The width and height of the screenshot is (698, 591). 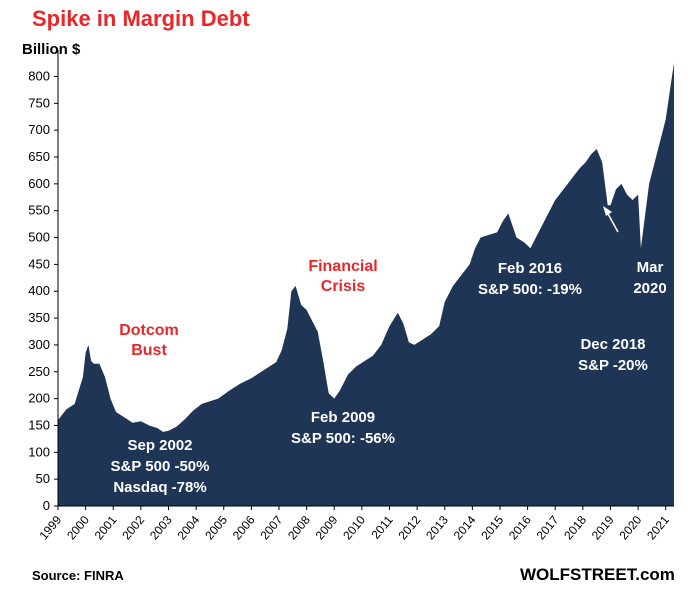 I want to click on x-tick-label: 2013, so click(x=437, y=528).